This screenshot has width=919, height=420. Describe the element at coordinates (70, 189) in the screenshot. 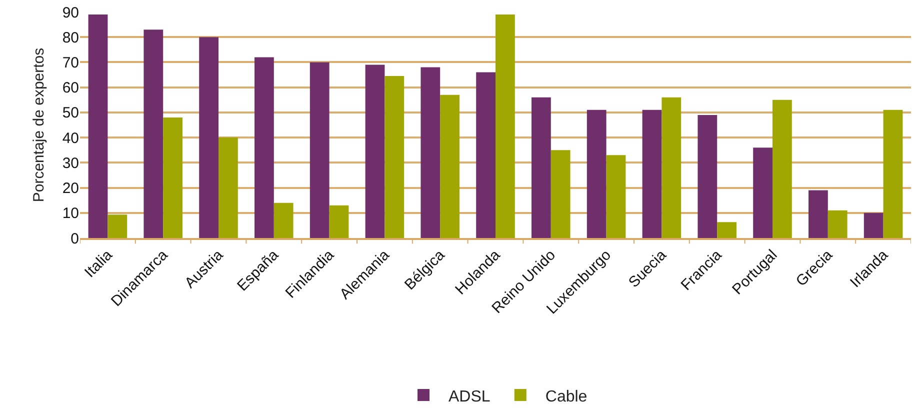

I see `y-tick-label: 20` at that location.